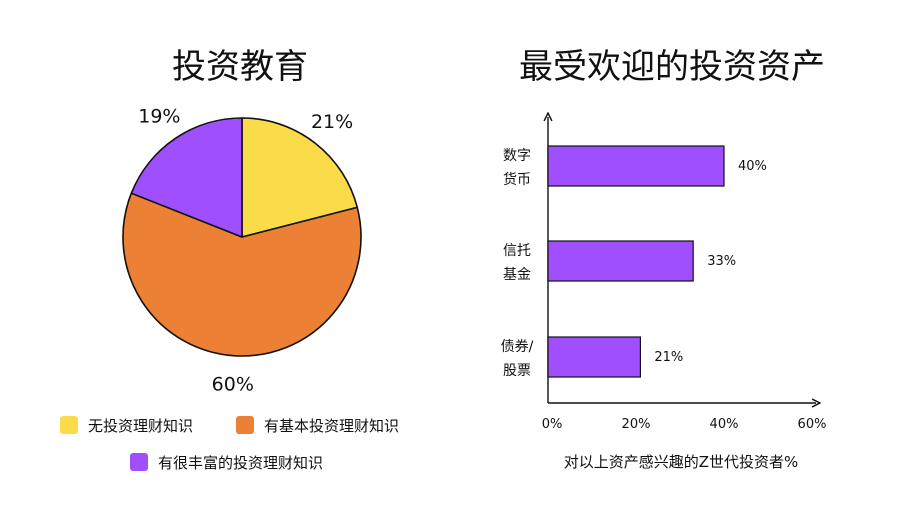  Describe the element at coordinates (636, 424) in the screenshot. I see `bar-x-tick-label-1: 20%` at that location.